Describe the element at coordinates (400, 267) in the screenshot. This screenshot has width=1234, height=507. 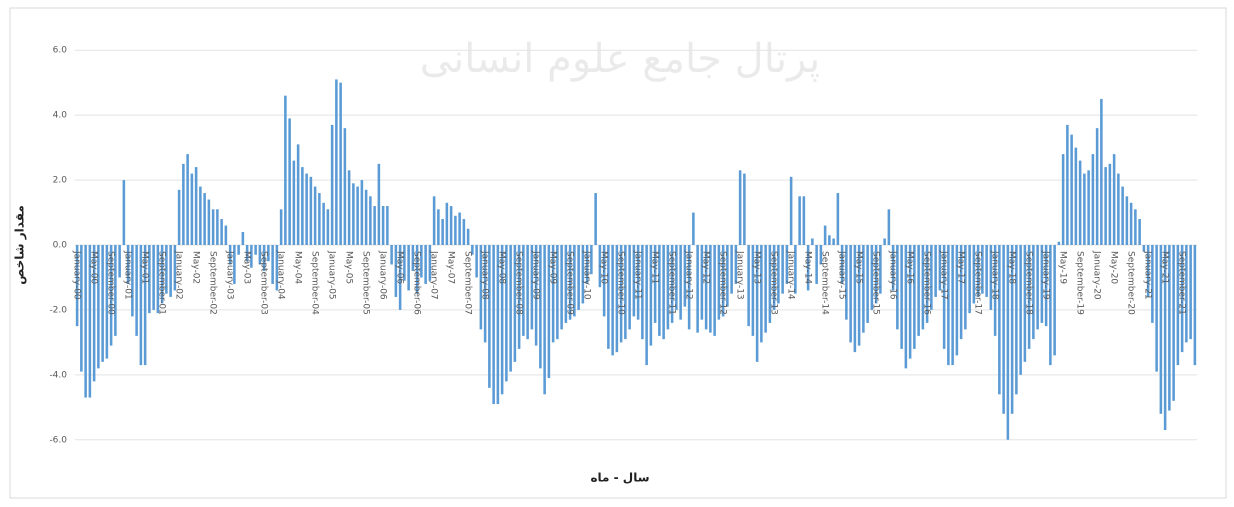
I see `x-tick-label: May-06` at that location.